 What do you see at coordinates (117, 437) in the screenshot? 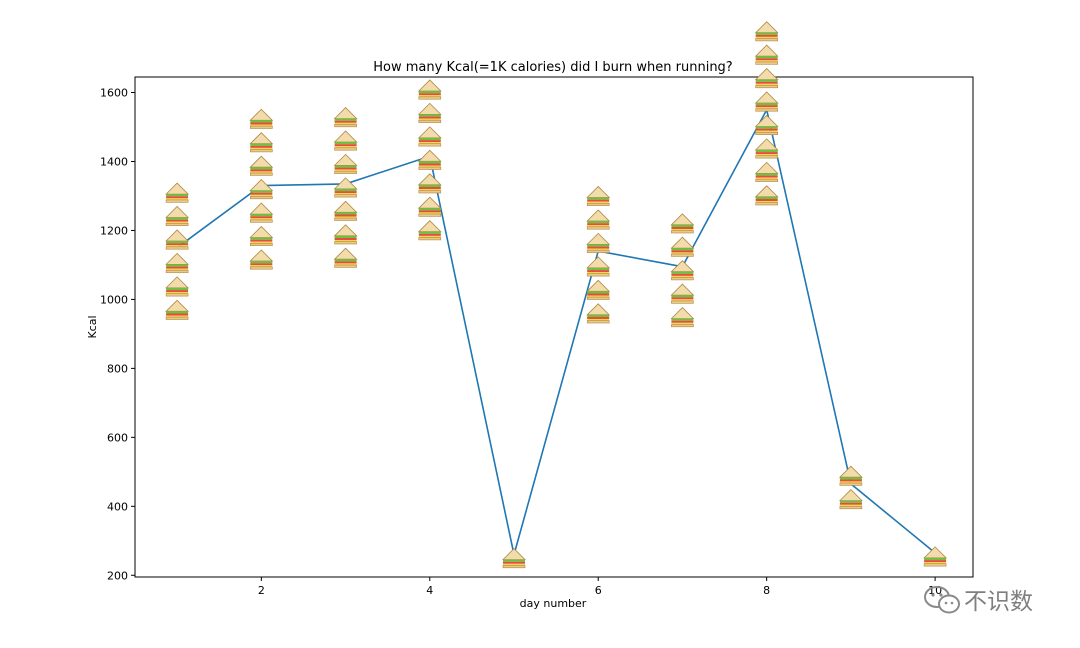
I see `y-tick-label: 600` at bounding box center [117, 437].